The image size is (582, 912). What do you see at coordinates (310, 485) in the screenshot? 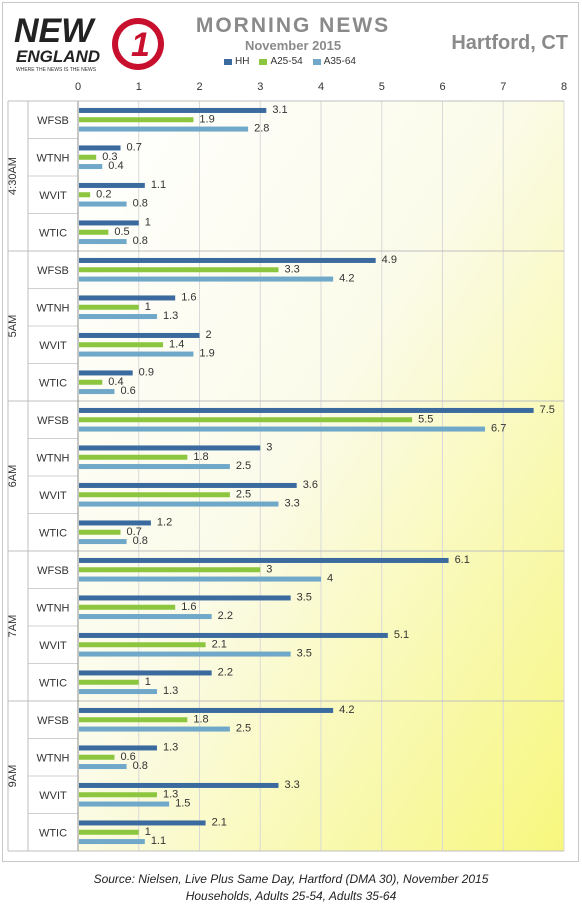
I see `data-label: 3.6` at bounding box center [310, 485].